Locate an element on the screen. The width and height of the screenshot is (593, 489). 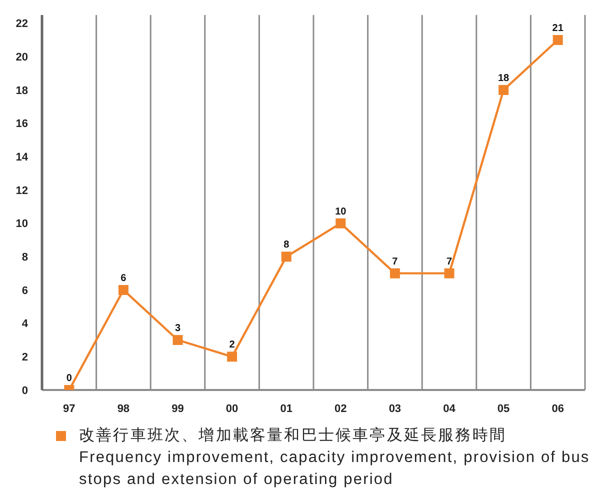
data-label: 6 is located at coordinates (123, 278).